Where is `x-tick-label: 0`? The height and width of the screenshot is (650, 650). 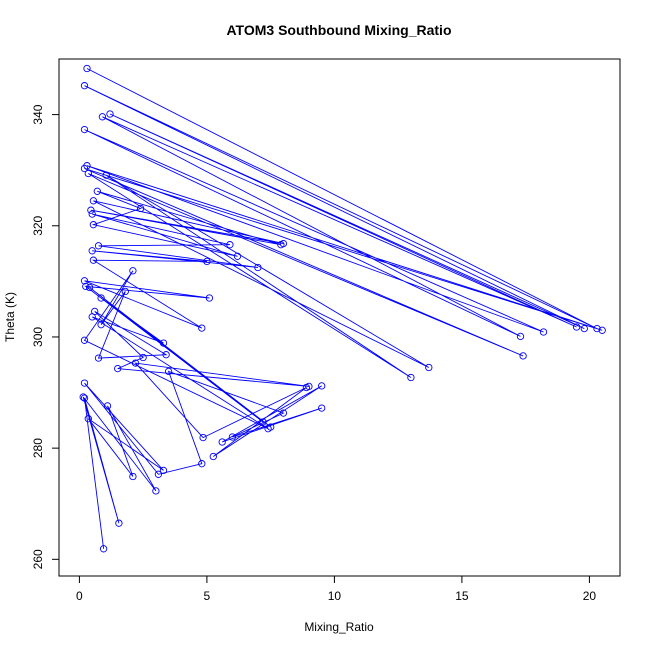 x-tick-label: 0 is located at coordinates (79, 596).